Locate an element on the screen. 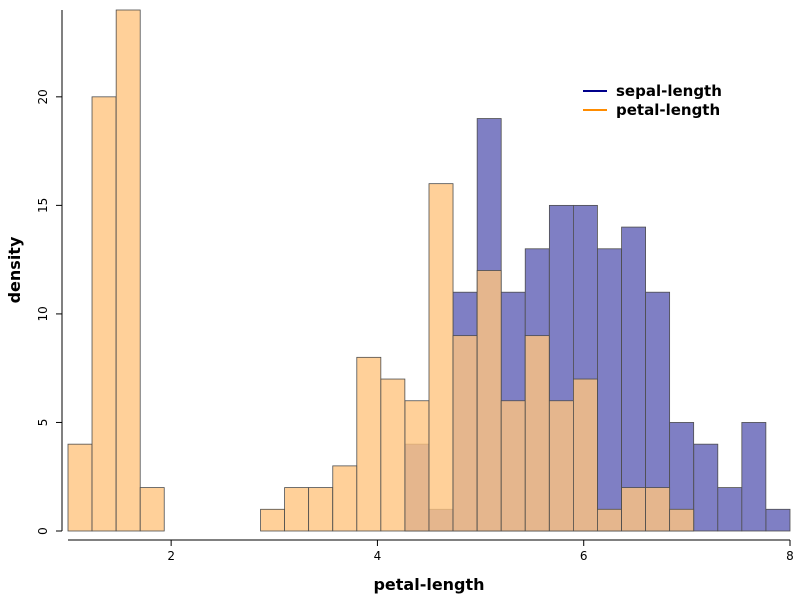 This screenshot has height=600, width=800. x-tick-label: 2 is located at coordinates (171, 556).